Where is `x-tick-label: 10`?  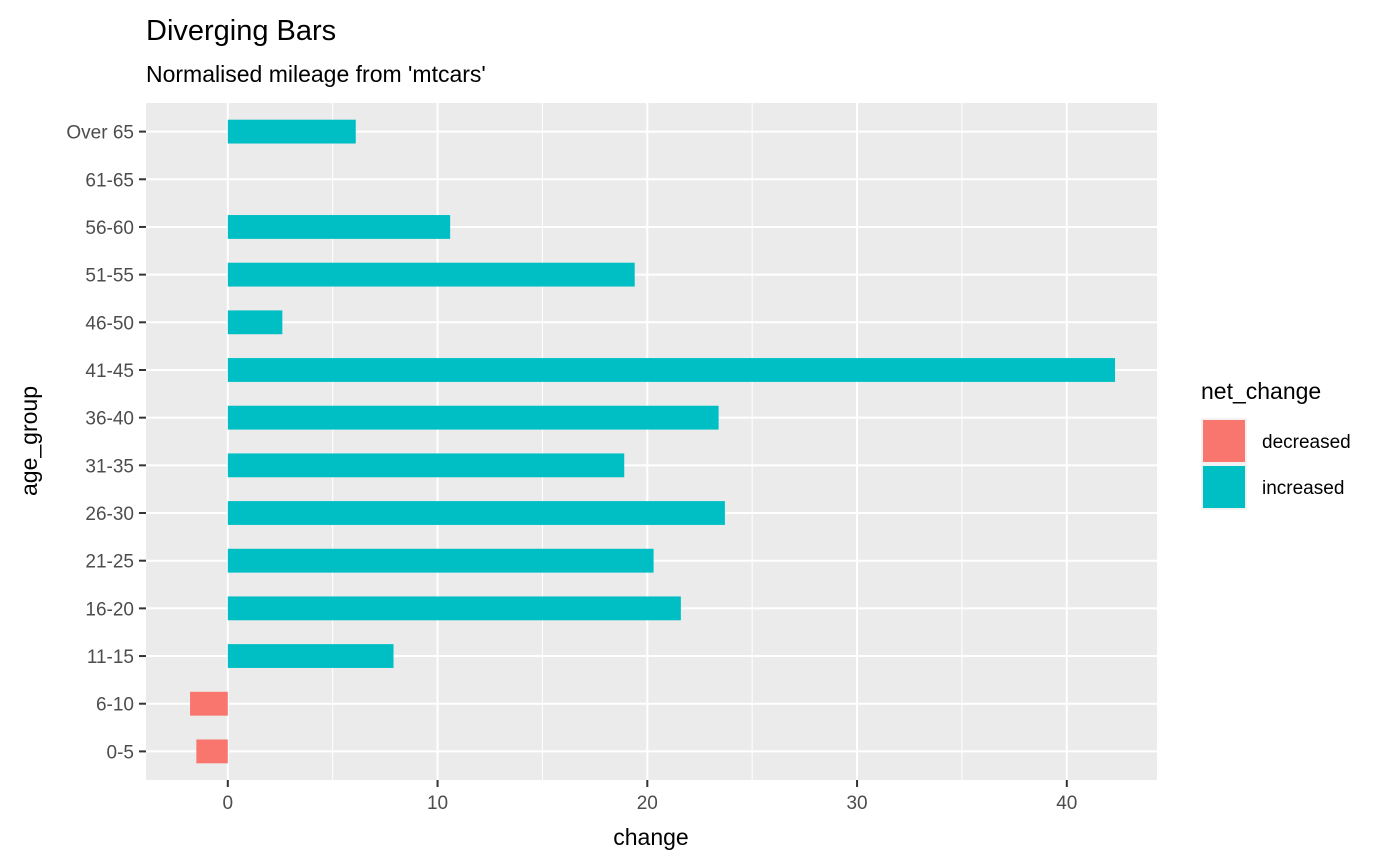 x-tick-label: 10 is located at coordinates (437, 803).